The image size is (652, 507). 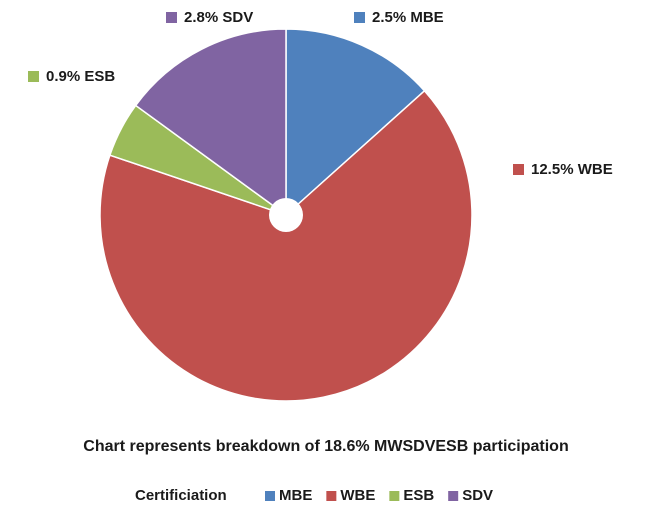 What do you see at coordinates (572, 169) in the screenshot?
I see `data-label: 12.5% WBE` at bounding box center [572, 169].